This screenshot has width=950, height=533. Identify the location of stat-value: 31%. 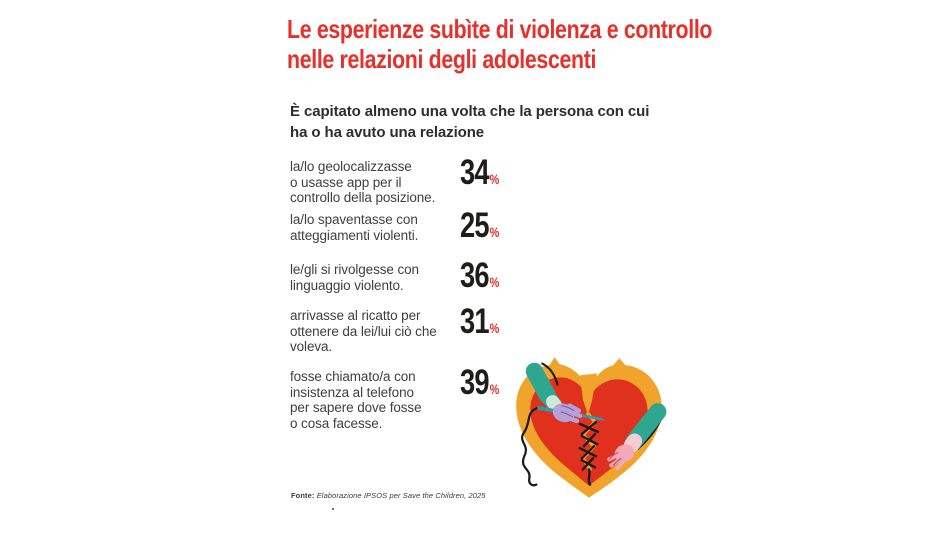
(479, 321).